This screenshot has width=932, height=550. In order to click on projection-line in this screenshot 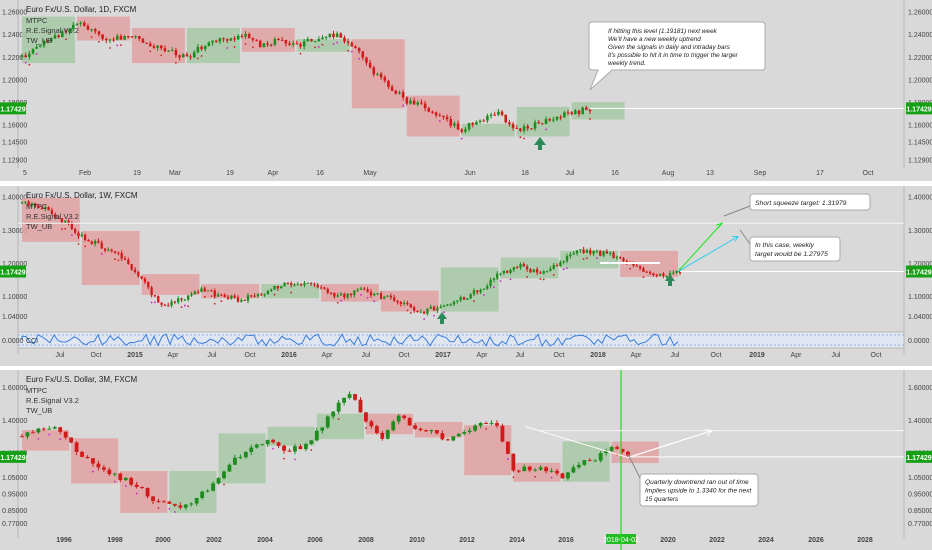, I will do `click(670, 444)`.